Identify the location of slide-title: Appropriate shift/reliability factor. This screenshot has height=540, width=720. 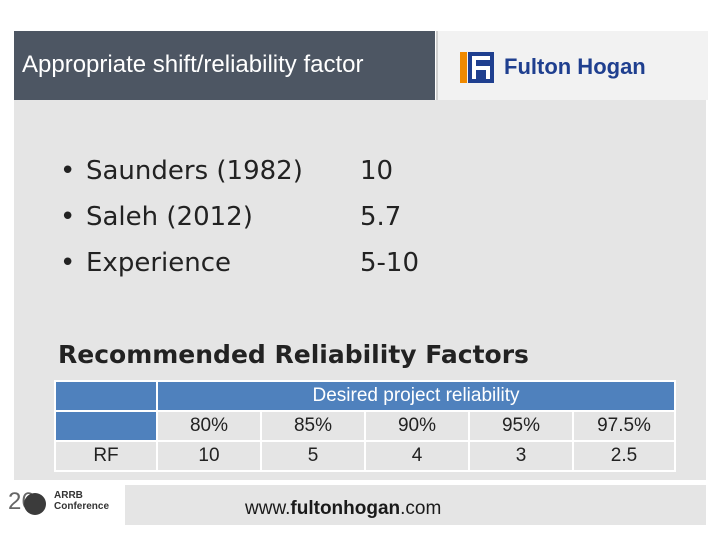
(193, 64).